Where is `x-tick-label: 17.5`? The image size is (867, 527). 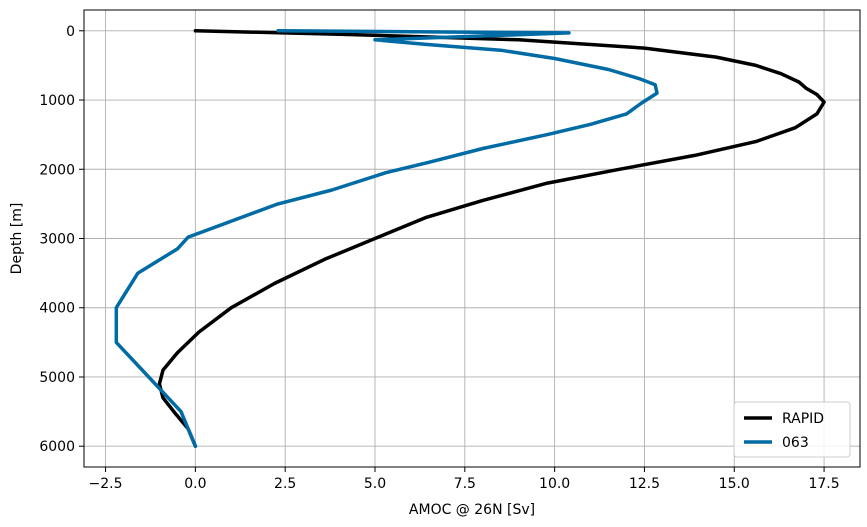 x-tick-label: 17.5 is located at coordinates (823, 484).